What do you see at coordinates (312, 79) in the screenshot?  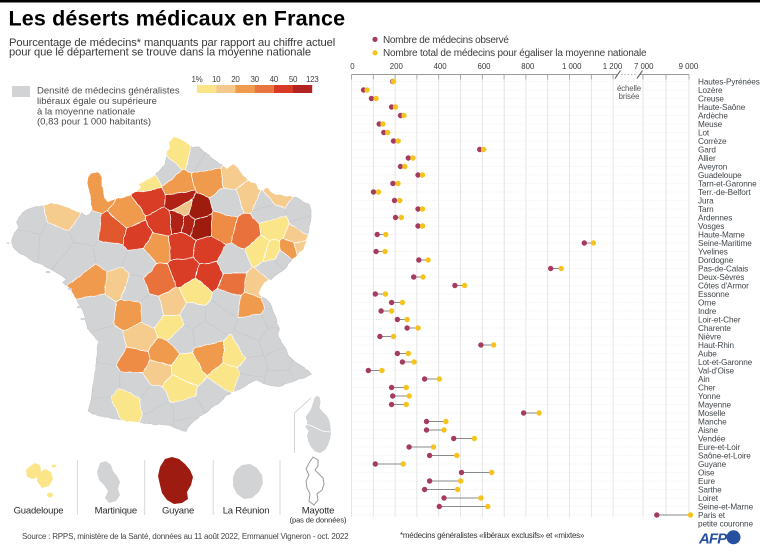 I see `svg-text: 123` at bounding box center [312, 79].